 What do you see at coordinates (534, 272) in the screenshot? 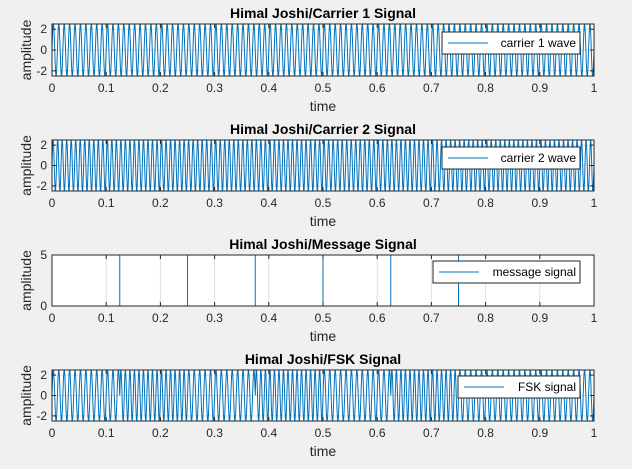
I see `legend-label: message signal` at bounding box center [534, 272].